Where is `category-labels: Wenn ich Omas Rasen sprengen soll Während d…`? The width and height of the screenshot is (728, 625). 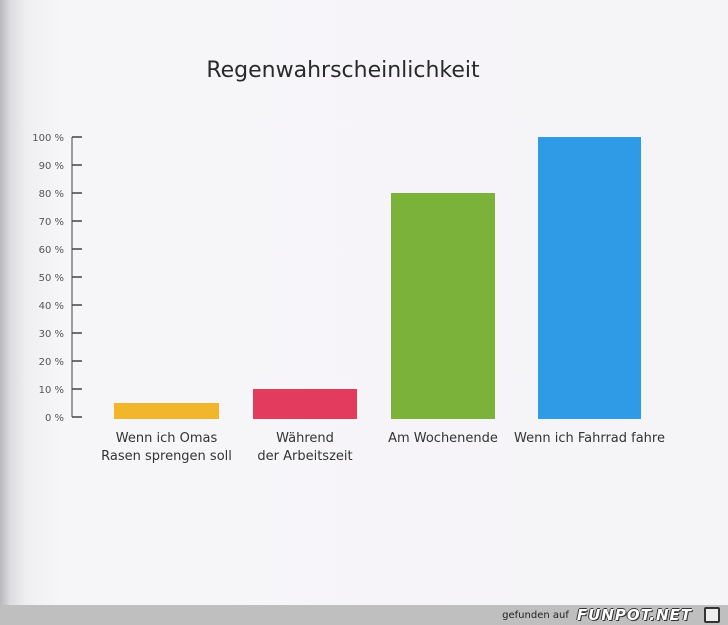 category-labels: Wenn ich Omas Rasen sprengen soll Während d… is located at coordinates (383, 447).